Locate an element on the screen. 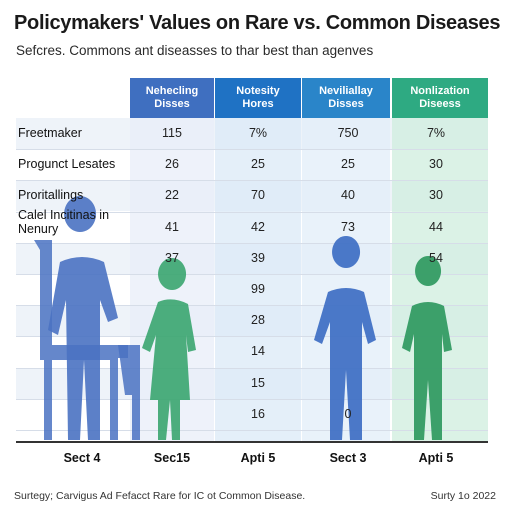  row-label: Freetmaker is located at coordinates (50, 133).